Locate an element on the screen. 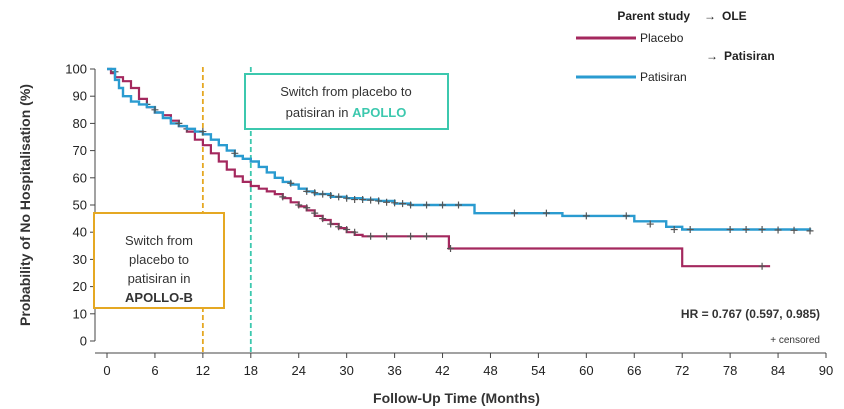  apollo-b-callout-line: placebo to is located at coordinates (159, 259).